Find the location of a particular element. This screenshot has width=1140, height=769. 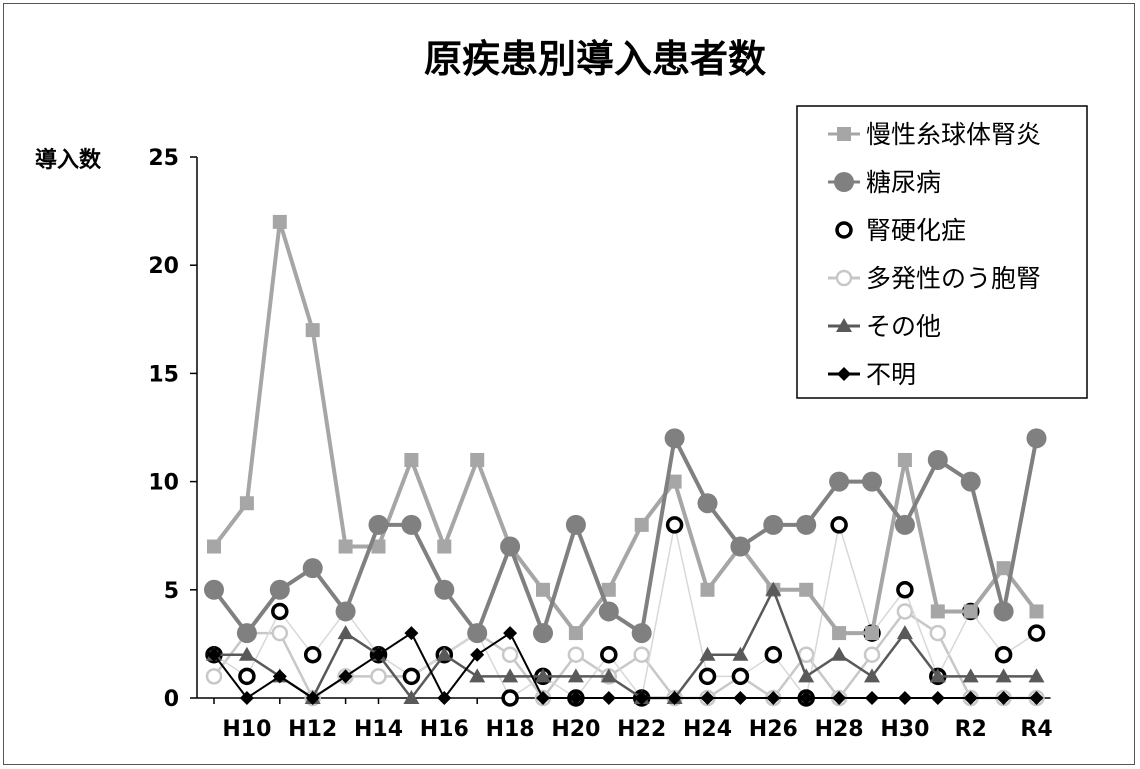

legend-label: 糖尿病 is located at coordinates (903, 182).